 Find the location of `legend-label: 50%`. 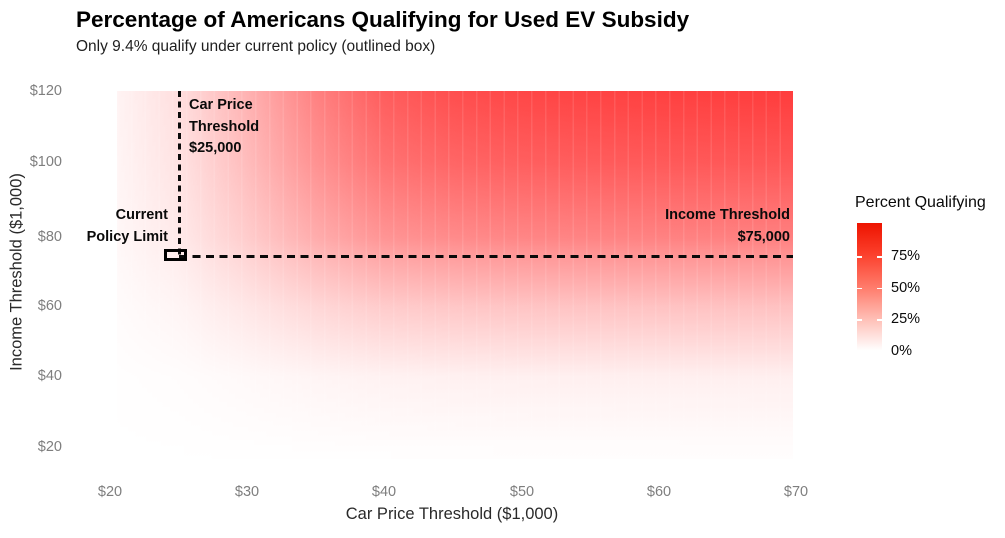

legend-label: 50% is located at coordinates (906, 287).